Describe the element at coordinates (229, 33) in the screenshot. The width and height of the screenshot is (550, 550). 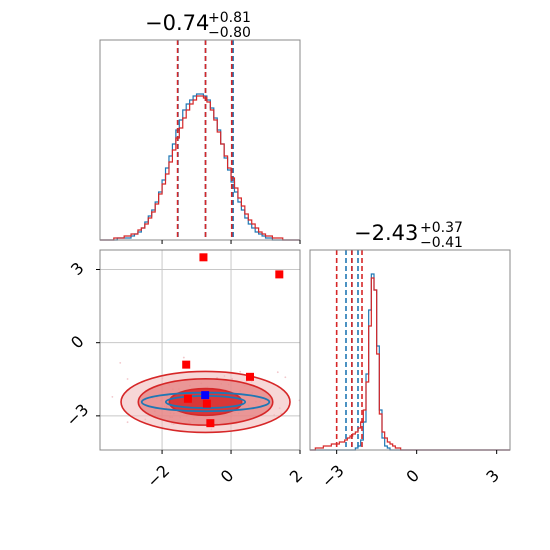
I see `top-title-minus: −0.80` at that location.